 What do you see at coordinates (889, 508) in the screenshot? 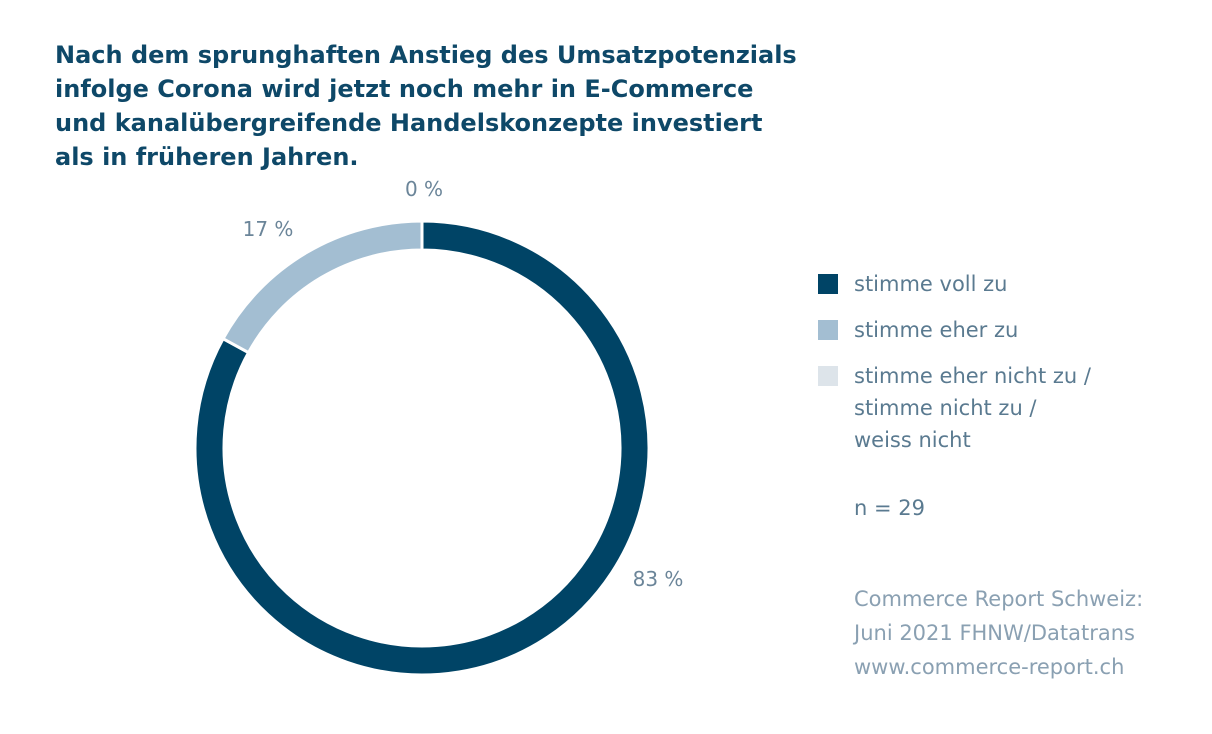
I see `sample-size-note: n = 29` at bounding box center [889, 508].